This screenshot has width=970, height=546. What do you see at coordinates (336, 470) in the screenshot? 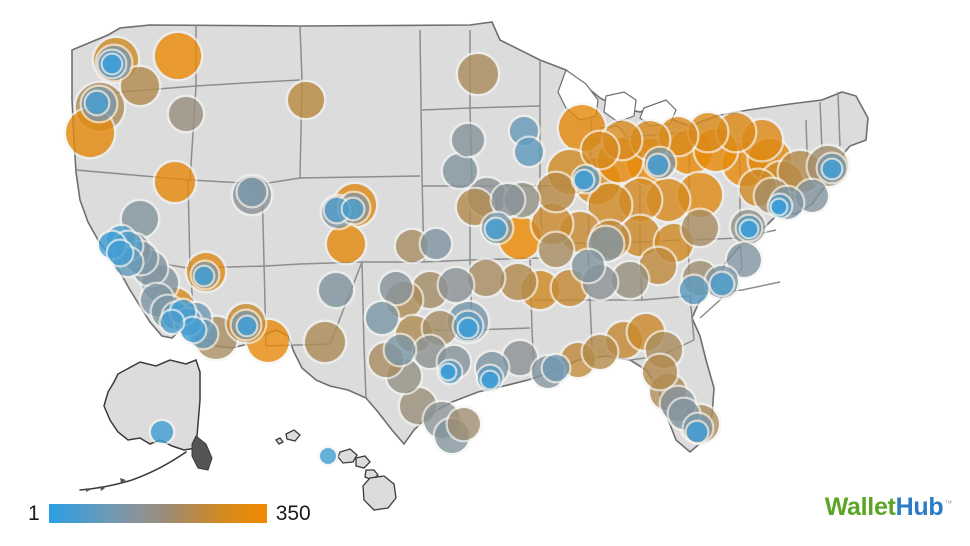
I see `hawaii-inset` at bounding box center [336, 470].